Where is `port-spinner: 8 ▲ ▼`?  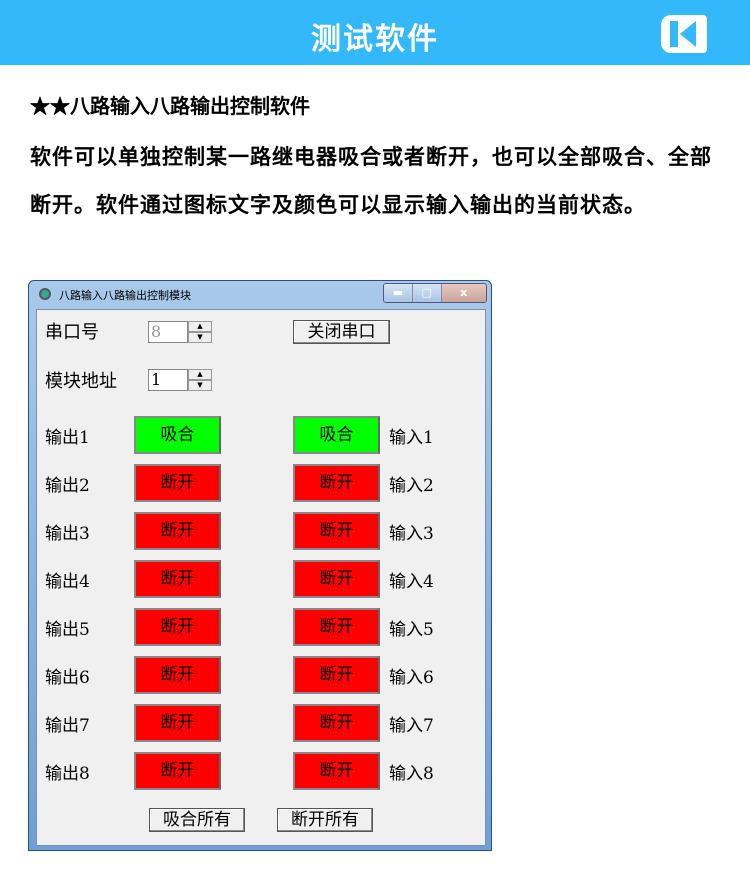
port-spinner: 8 ▲ ▼ is located at coordinates (180, 332).